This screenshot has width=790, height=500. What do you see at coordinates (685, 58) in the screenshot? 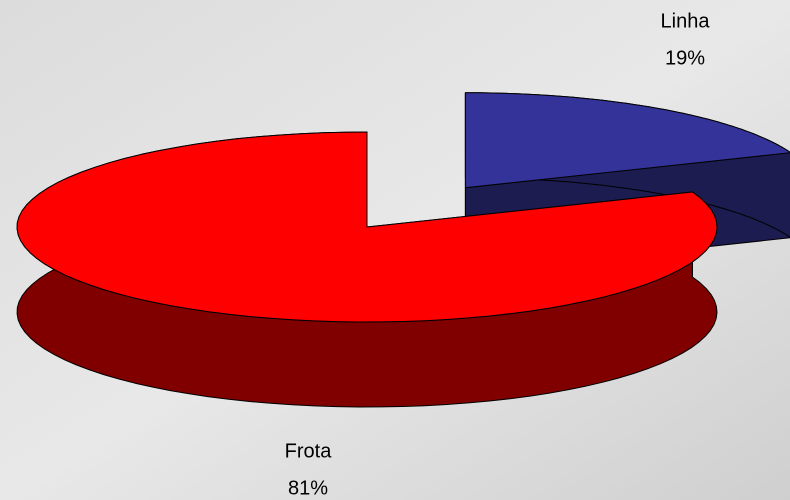
I see `slice-value-label: 19%` at bounding box center [685, 58].